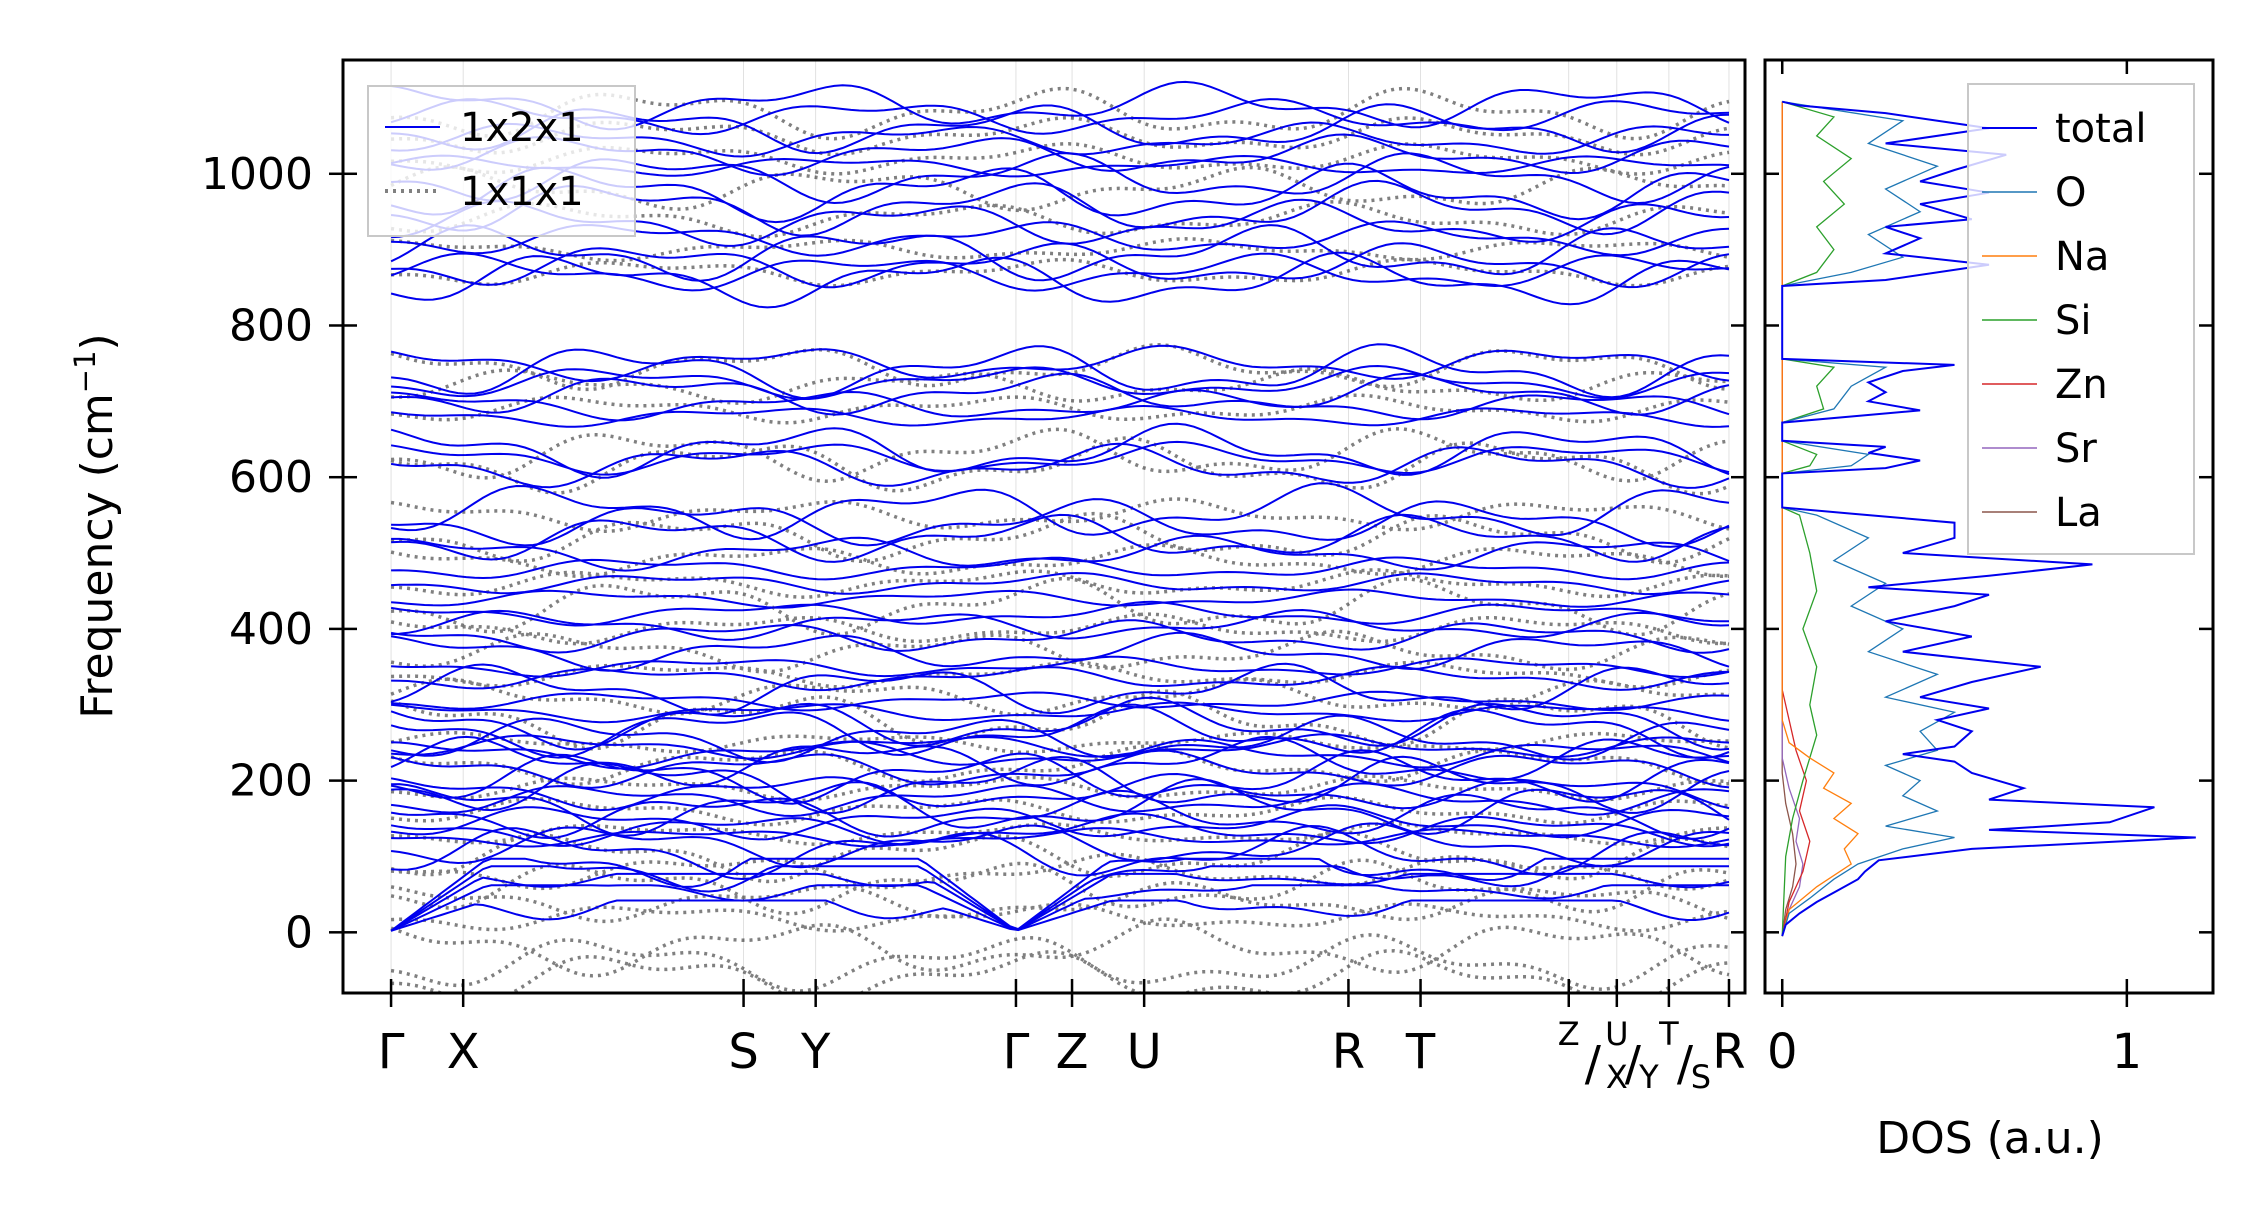 Image resolution: width=2259 pixels, height=1220 pixels. What do you see at coordinates (2127, 1052) in the screenshot?
I see `dos-xtick-label-1: 1` at bounding box center [2127, 1052].